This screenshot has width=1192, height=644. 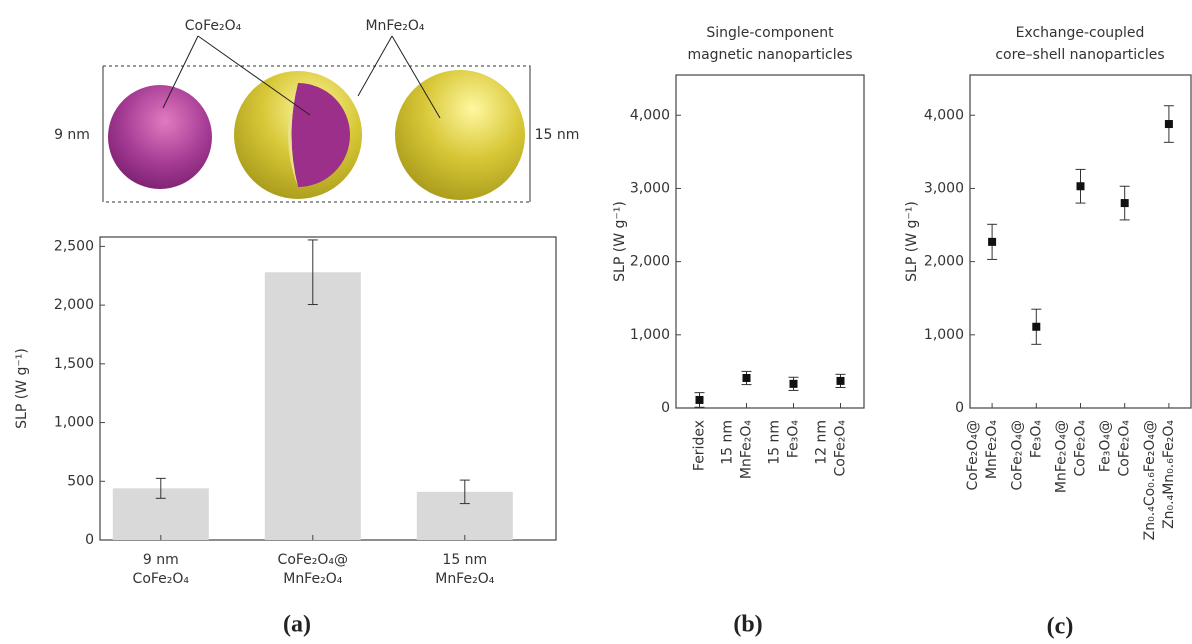 I want to click on sphere-diagram: CoFe₂O₄ MnFe₂O₄ 9 nm 15 nm, so click(x=317, y=110).